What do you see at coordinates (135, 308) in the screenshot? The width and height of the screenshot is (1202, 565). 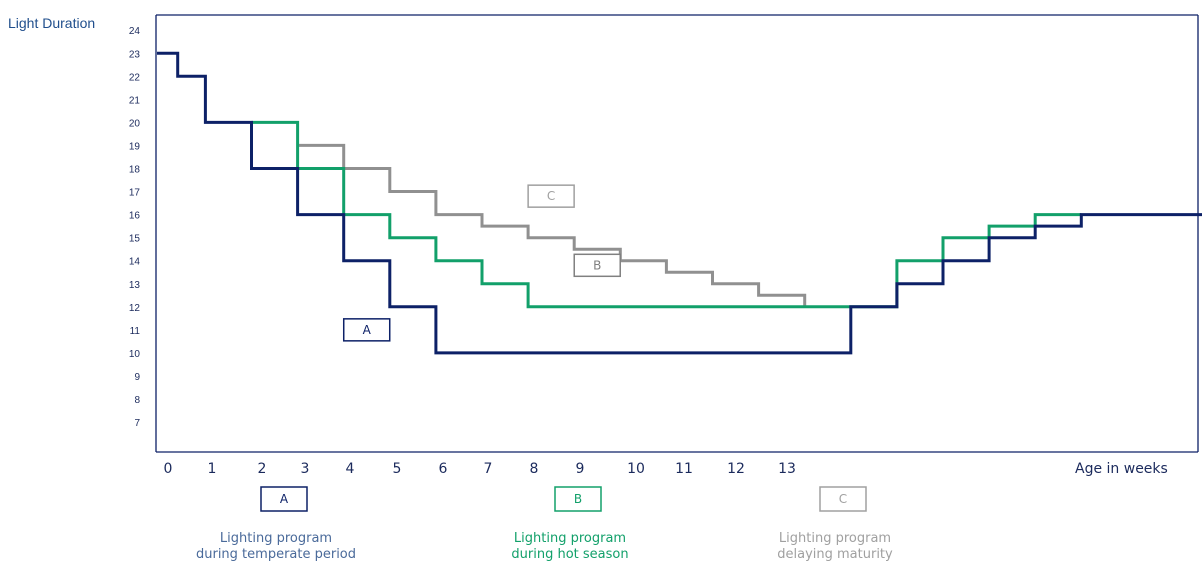 I see `y-tick-label: 12` at bounding box center [135, 308].